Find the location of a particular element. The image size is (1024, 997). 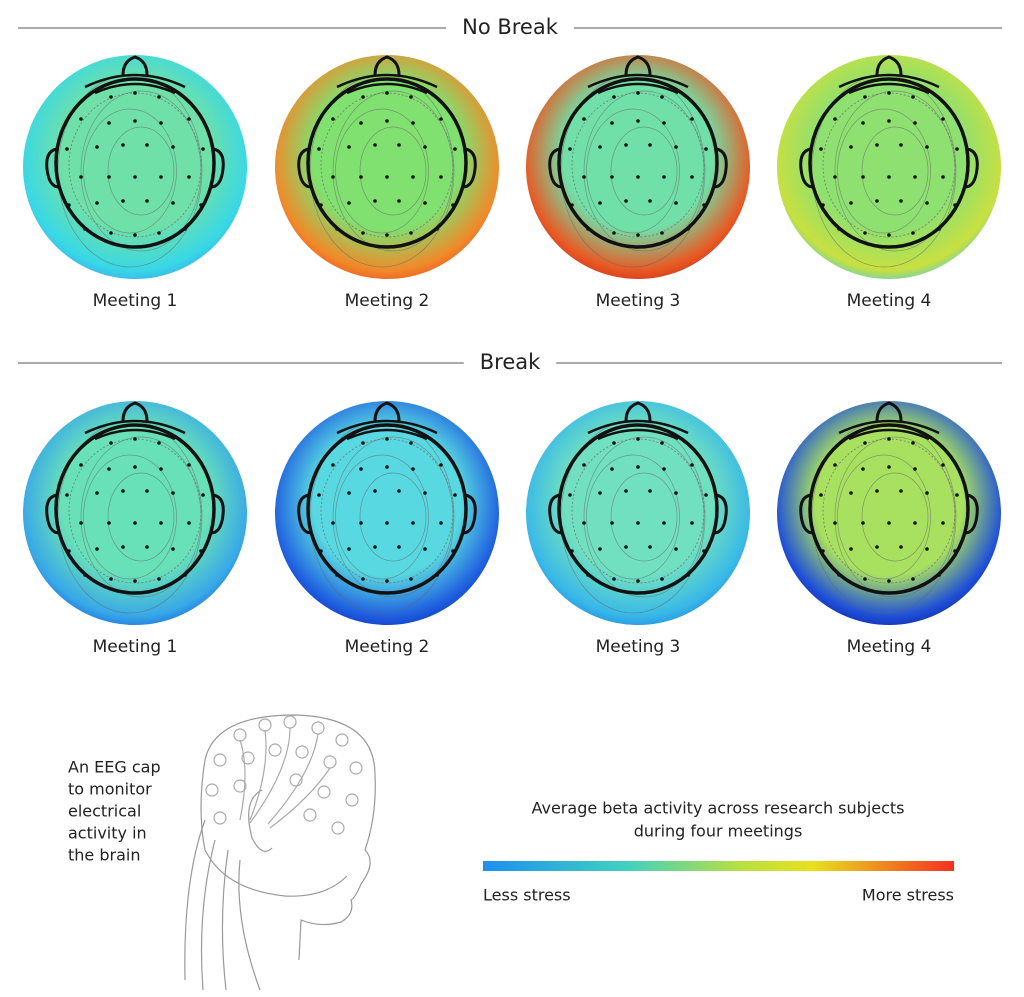

legend-title: during four meetings is located at coordinates (718, 831).